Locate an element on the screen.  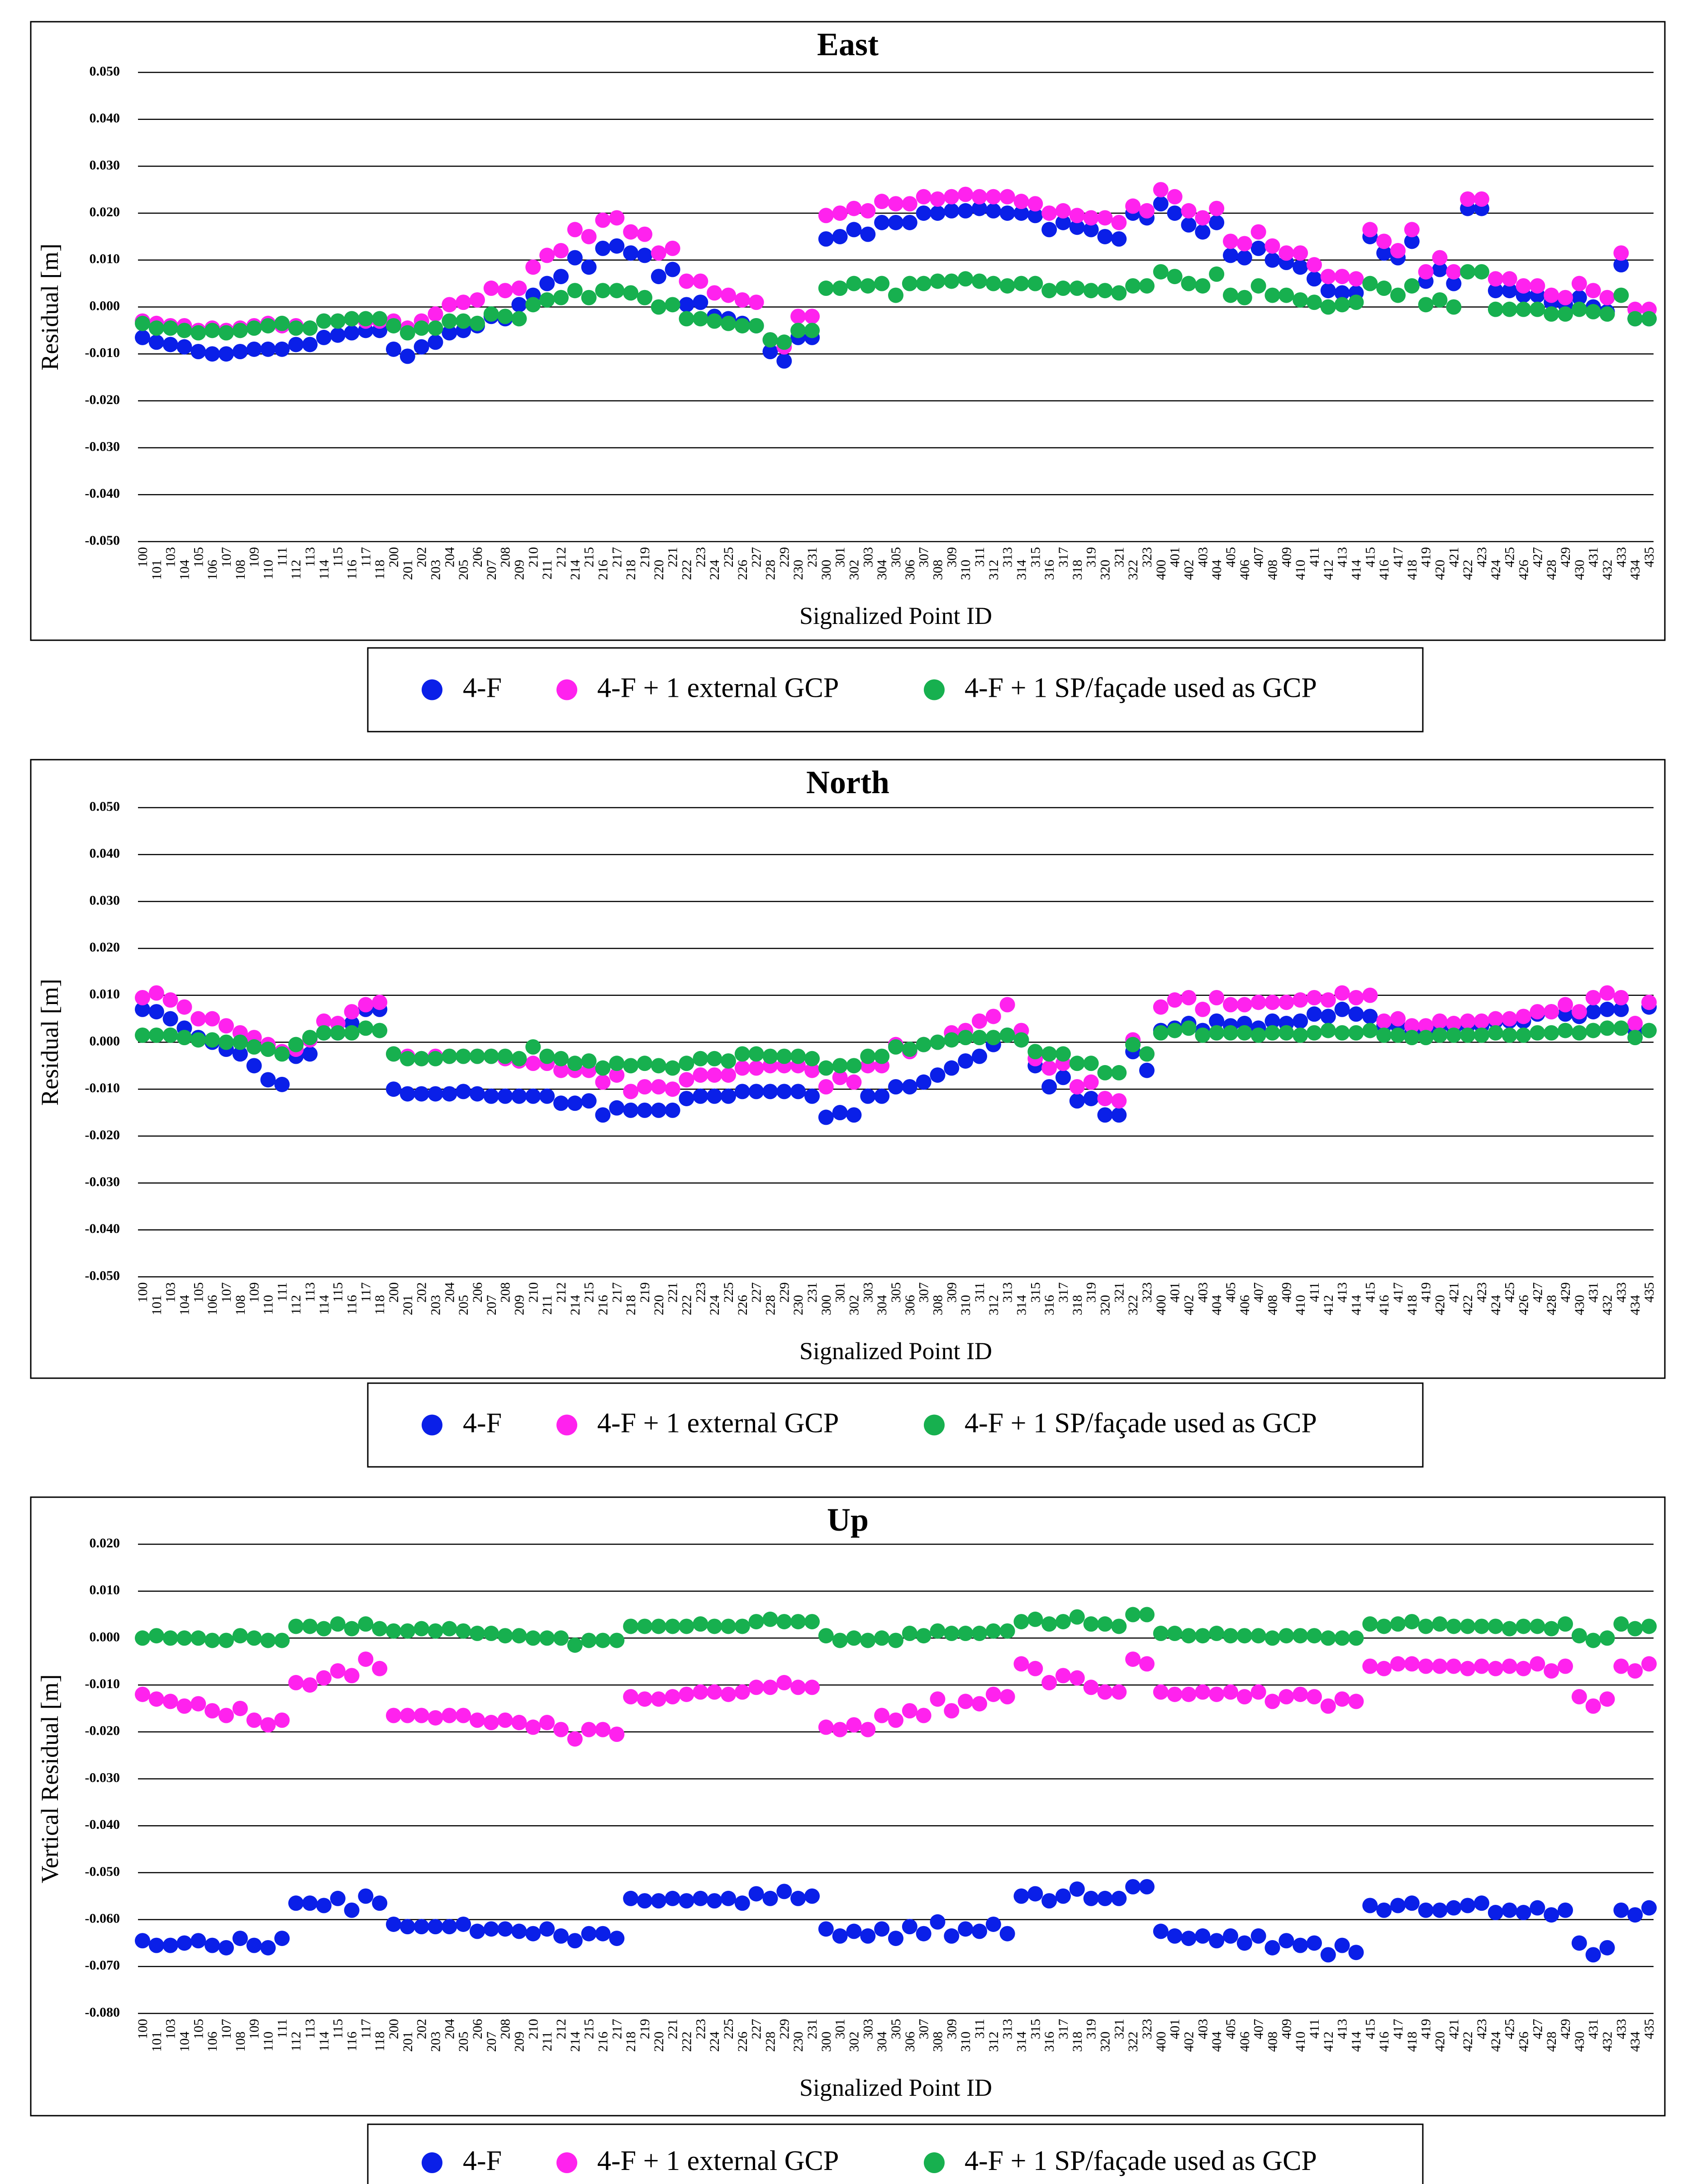
x-tick-label: 412 is located at coordinates (1328, 2042).